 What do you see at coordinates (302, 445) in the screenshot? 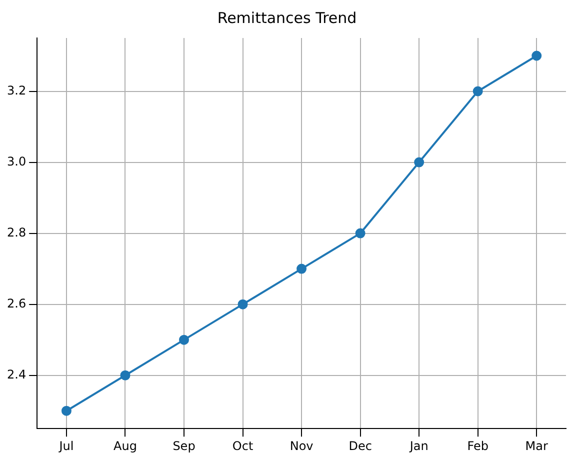
I see `x-tick-label: Nov` at bounding box center [302, 445].